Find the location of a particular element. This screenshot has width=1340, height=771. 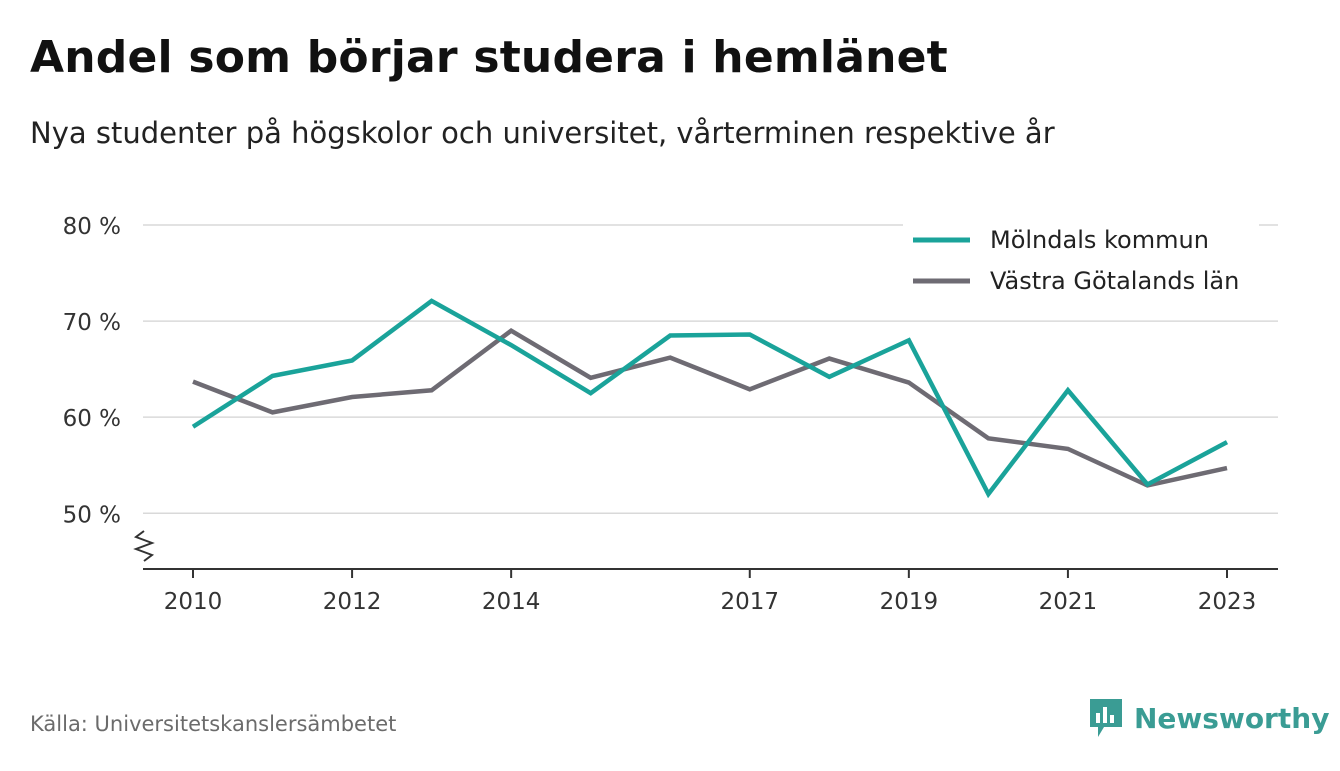

brand-logo: Newsworthy is located at coordinates (1208, 718).